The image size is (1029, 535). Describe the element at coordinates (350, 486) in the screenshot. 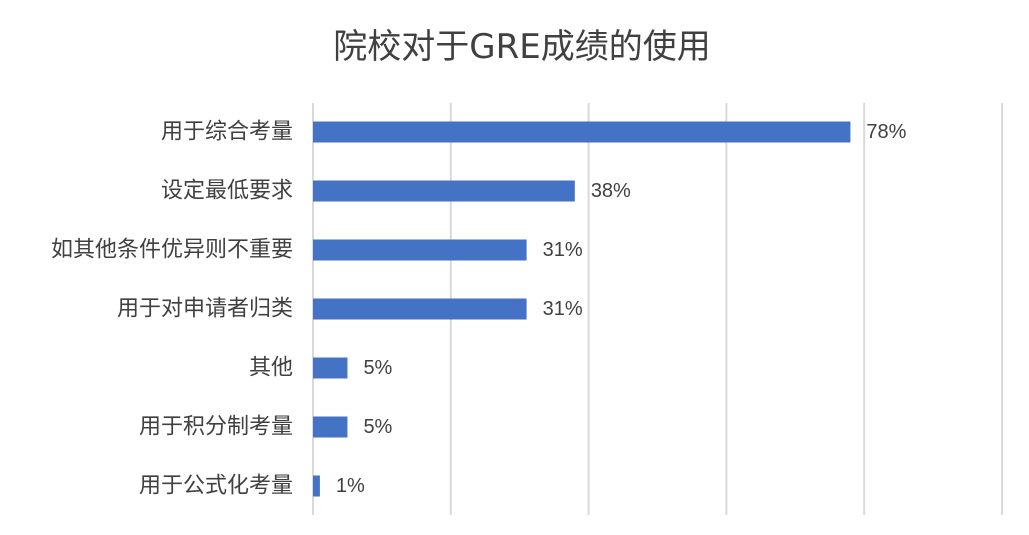

I see `value-label: 1%` at that location.